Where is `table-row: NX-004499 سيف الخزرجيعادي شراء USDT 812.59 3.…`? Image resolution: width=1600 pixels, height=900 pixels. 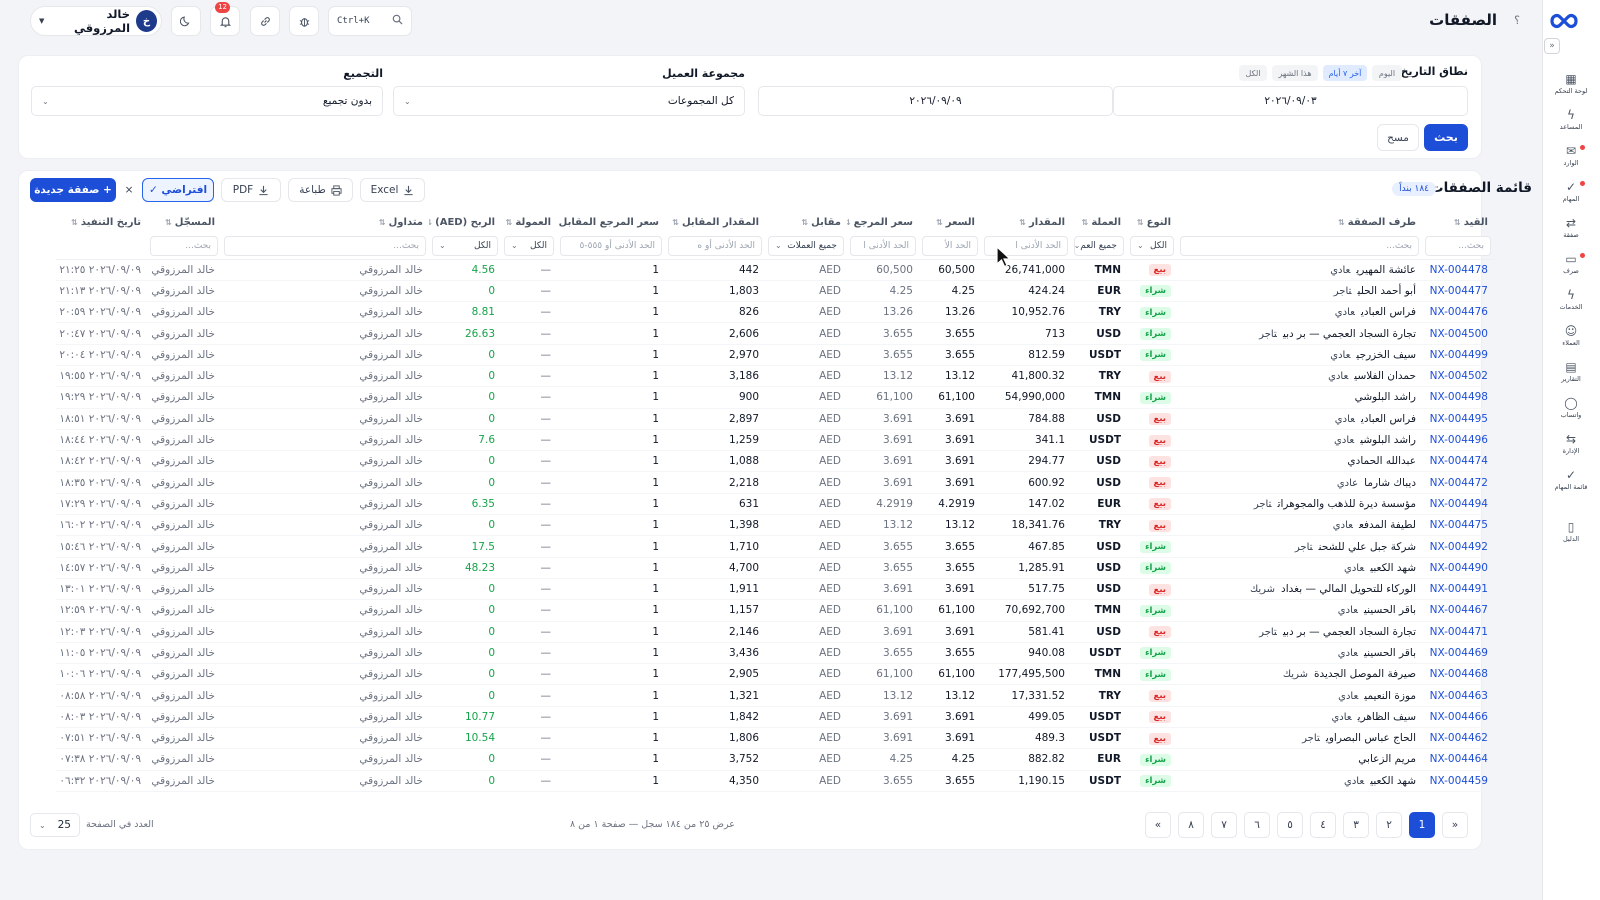
table-row: NX-004499 سيف الخزرجيعادي شراء USDT 812.59 3.… is located at coordinates (775, 355).